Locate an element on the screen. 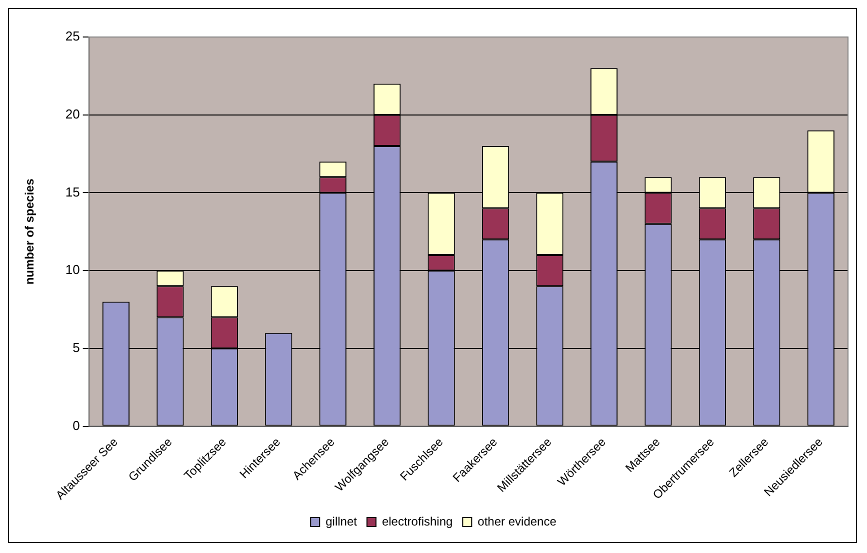 This screenshot has height=553, width=867. y-tick-label: 15 is located at coordinates (72, 192).